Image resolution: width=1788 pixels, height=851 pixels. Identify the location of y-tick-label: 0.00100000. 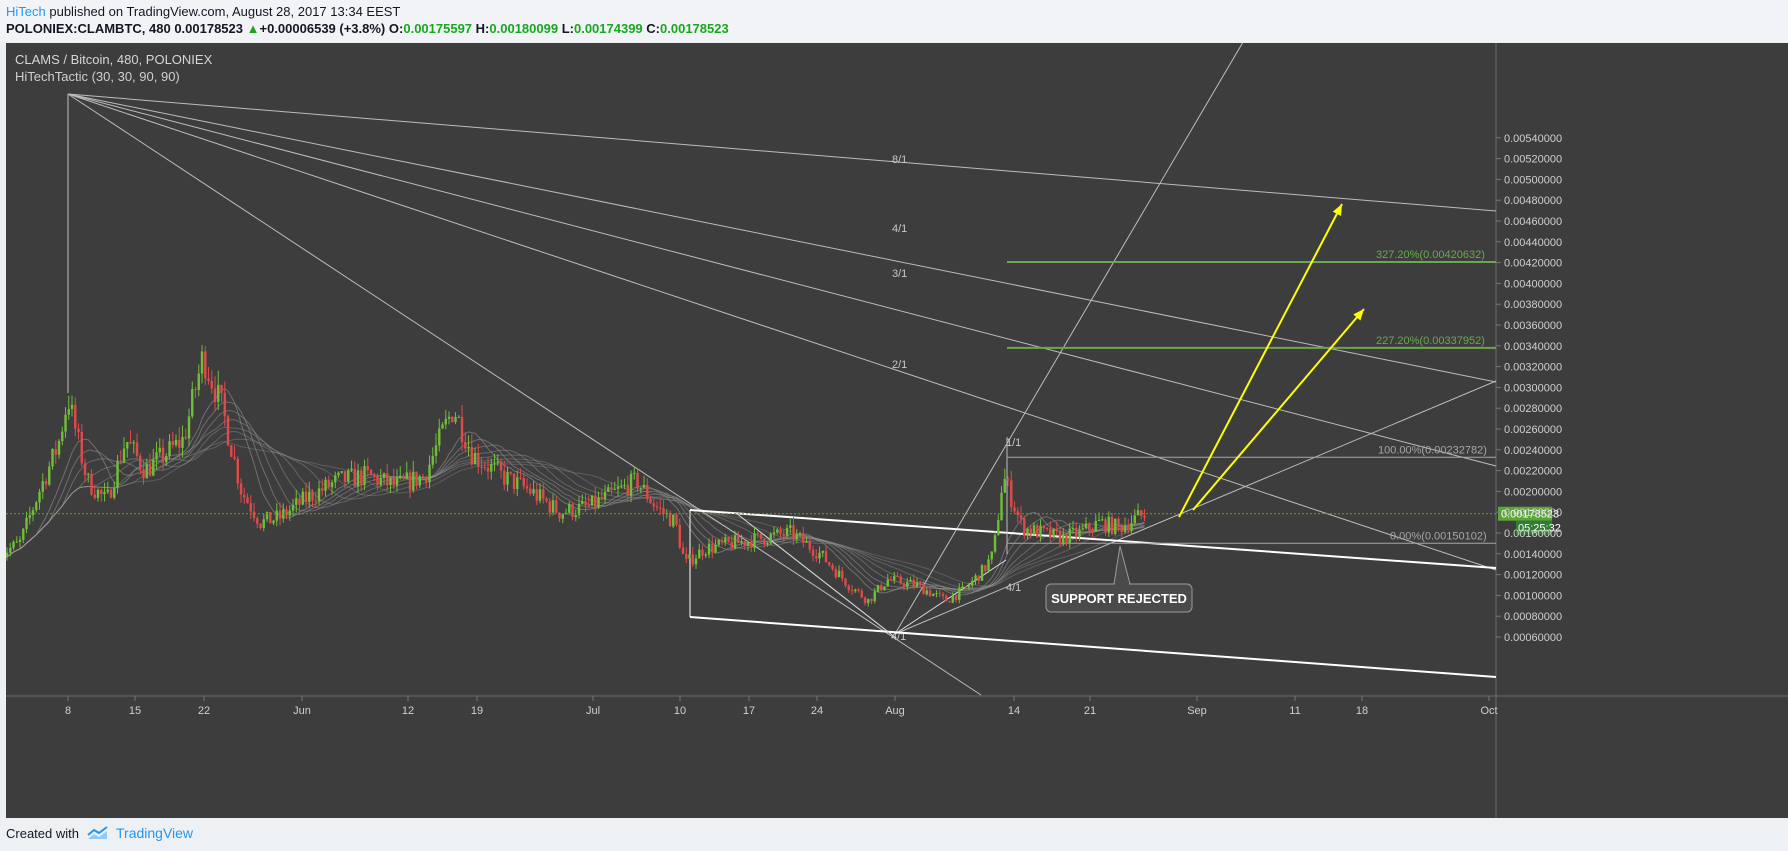
(1533, 596).